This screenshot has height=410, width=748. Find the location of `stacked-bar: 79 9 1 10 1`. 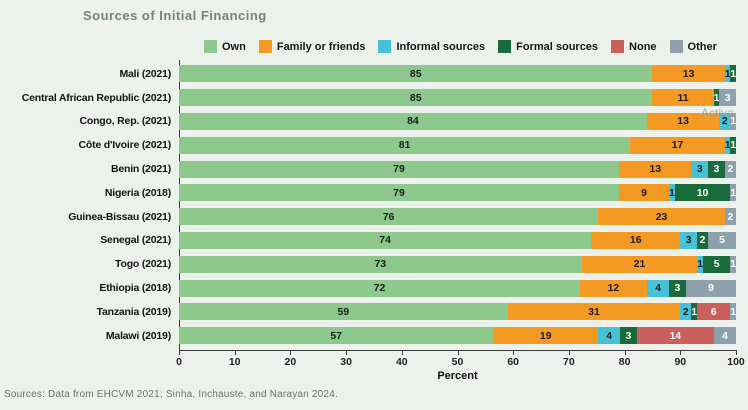

stacked-bar: 79 9 1 10 1 is located at coordinates (457, 193).